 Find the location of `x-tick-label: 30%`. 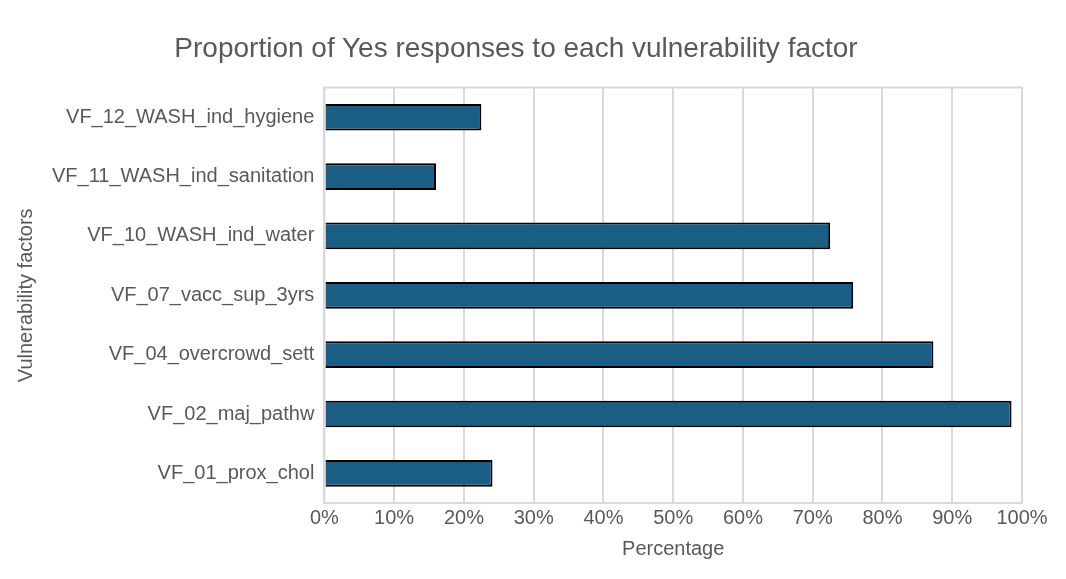

x-tick-label: 30% is located at coordinates (533, 516).